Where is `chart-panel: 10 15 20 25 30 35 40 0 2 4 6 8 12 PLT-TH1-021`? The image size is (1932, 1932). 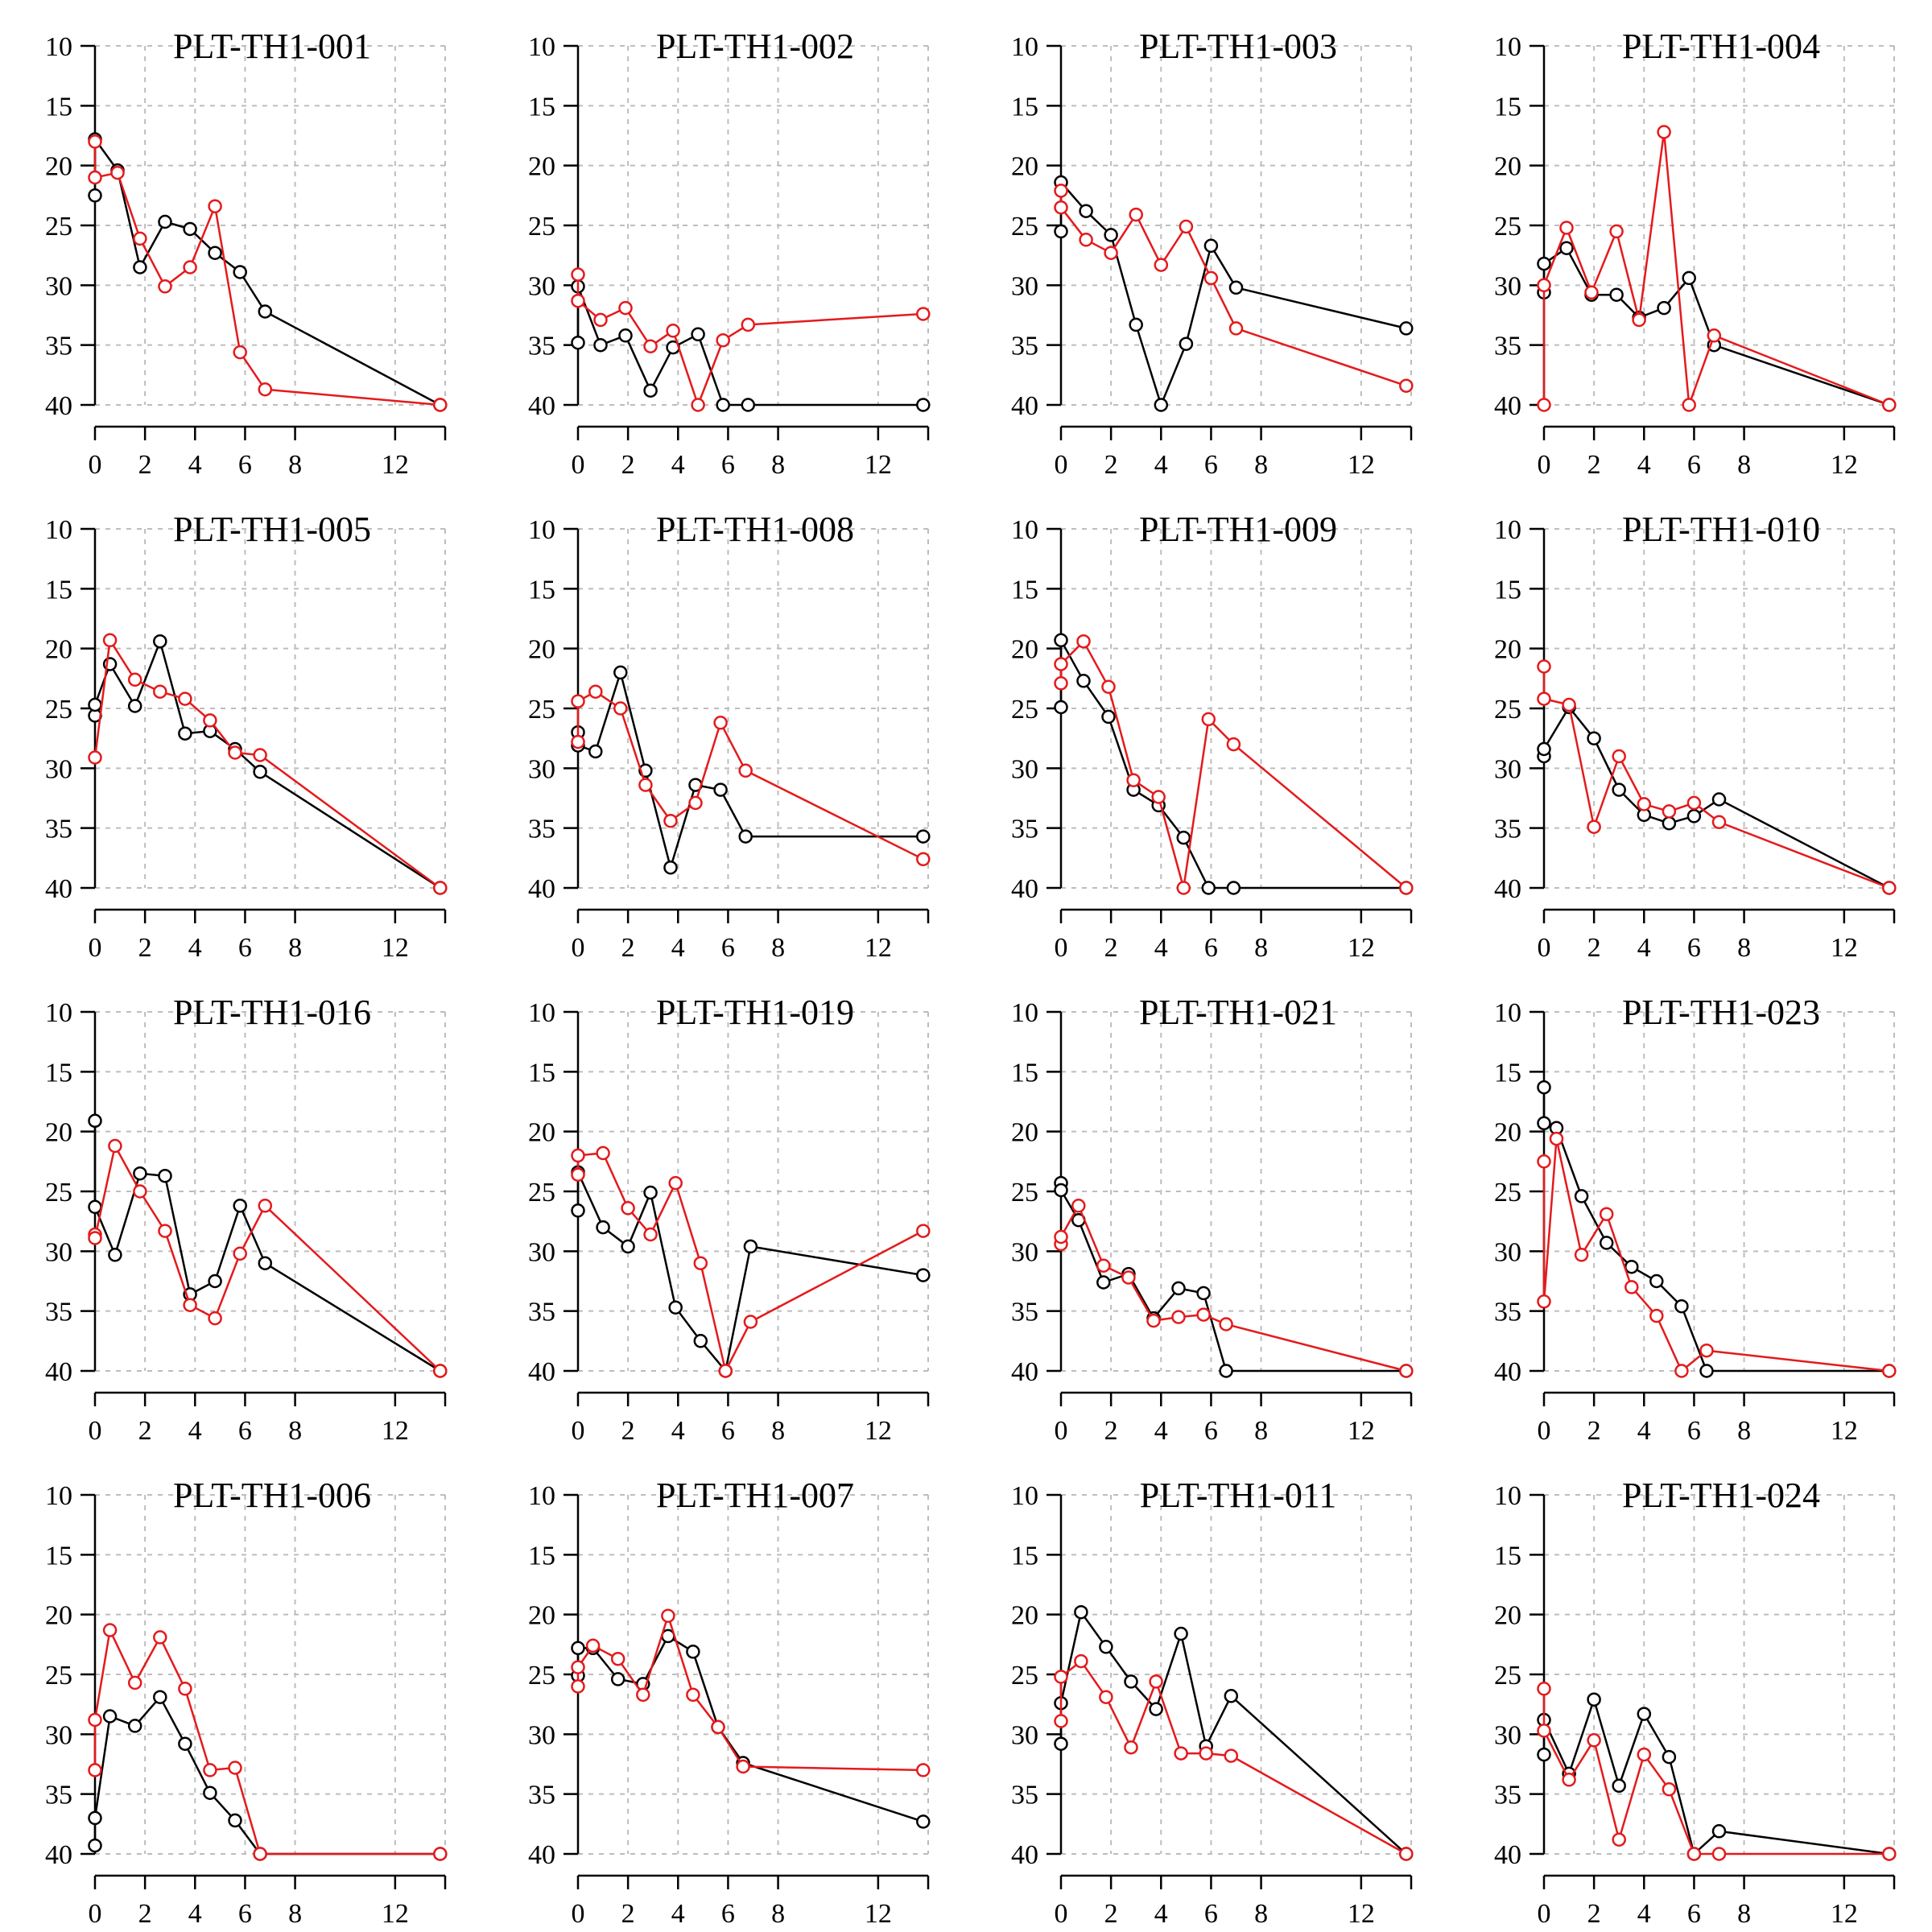 chart-panel: 10 15 20 25 30 35 40 0 2 4 6 8 12 PLT-TH1-021 is located at coordinates (1212, 1219).